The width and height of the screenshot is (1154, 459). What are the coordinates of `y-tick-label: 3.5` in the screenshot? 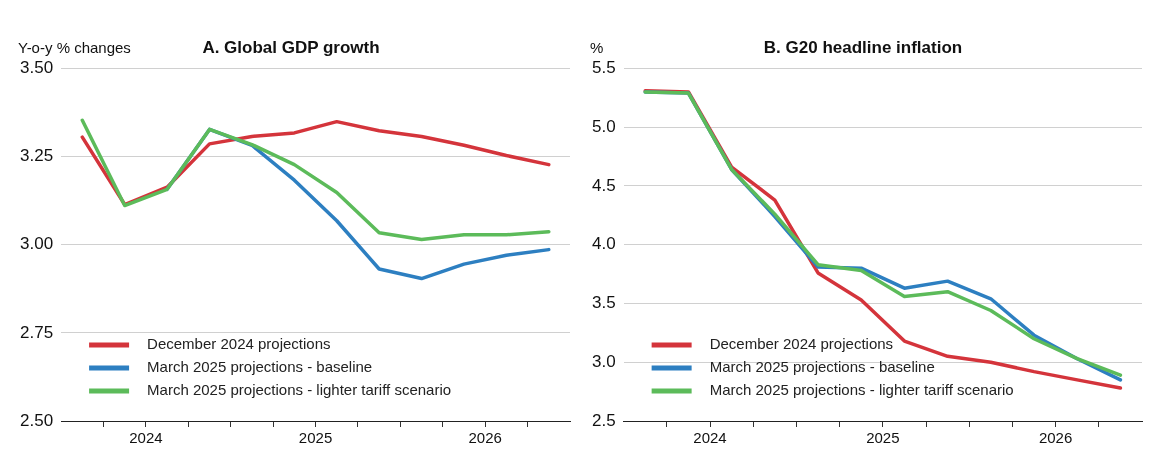 It's located at (603, 303).